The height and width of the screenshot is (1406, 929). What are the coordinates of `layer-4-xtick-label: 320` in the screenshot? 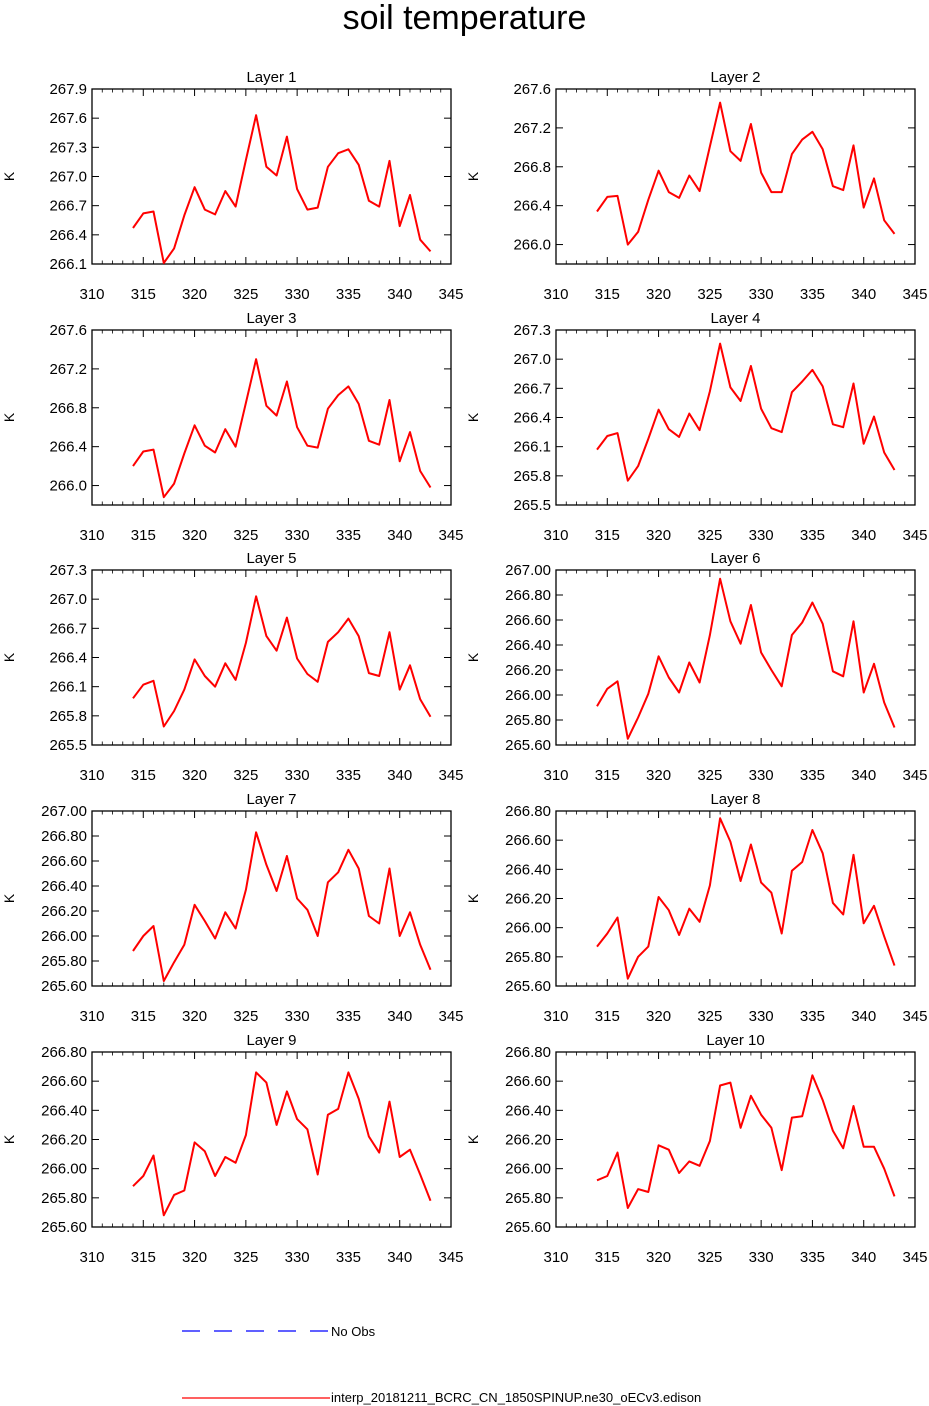 It's located at (658, 535).